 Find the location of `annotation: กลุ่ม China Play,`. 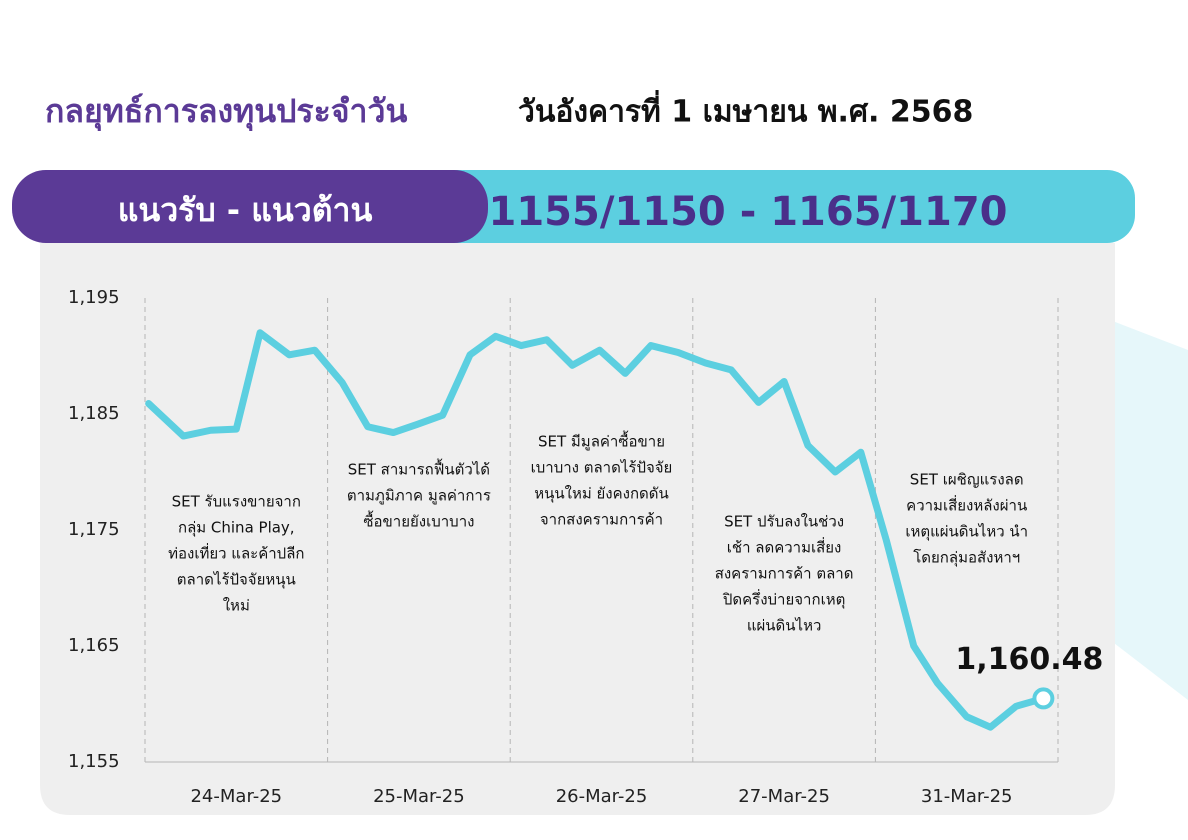

annotation: กลุ่ม China Play, is located at coordinates (236, 528).